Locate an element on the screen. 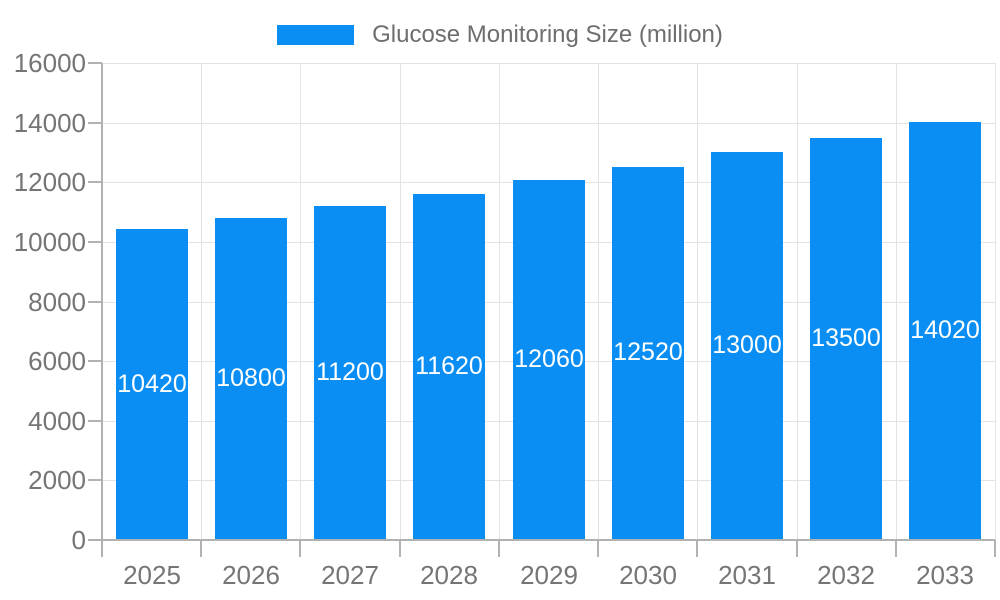  x-tick-label: 2025 is located at coordinates (152, 575).